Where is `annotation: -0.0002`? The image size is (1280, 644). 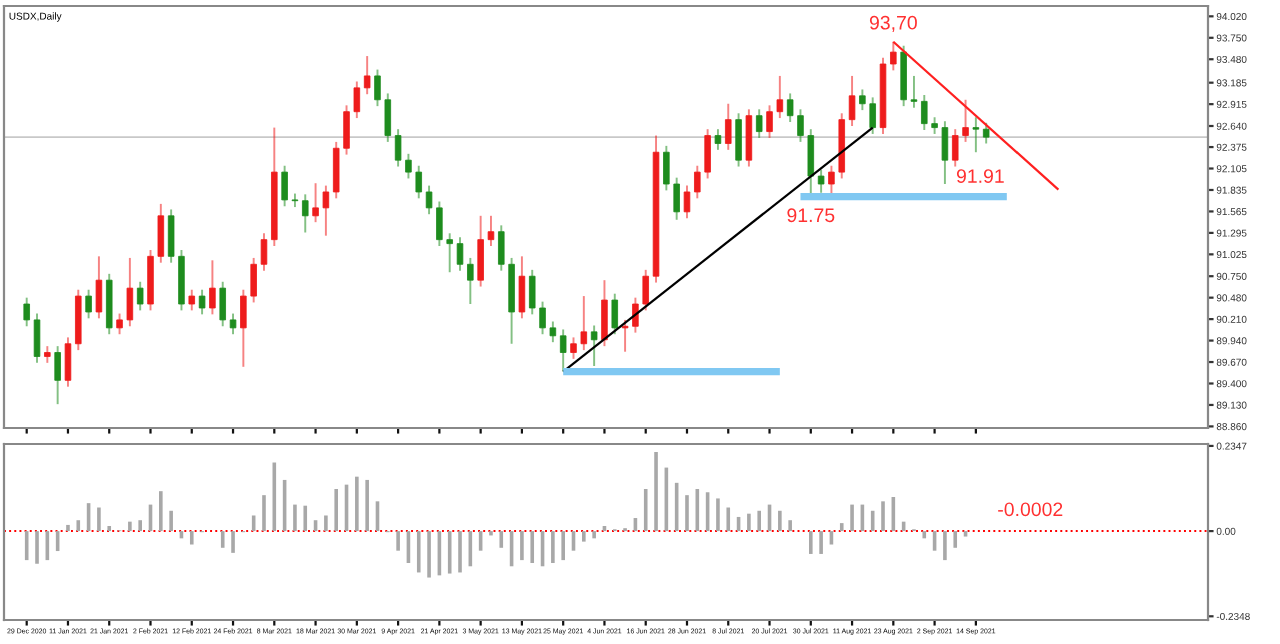 annotation: -0.0002 is located at coordinates (1030, 509).